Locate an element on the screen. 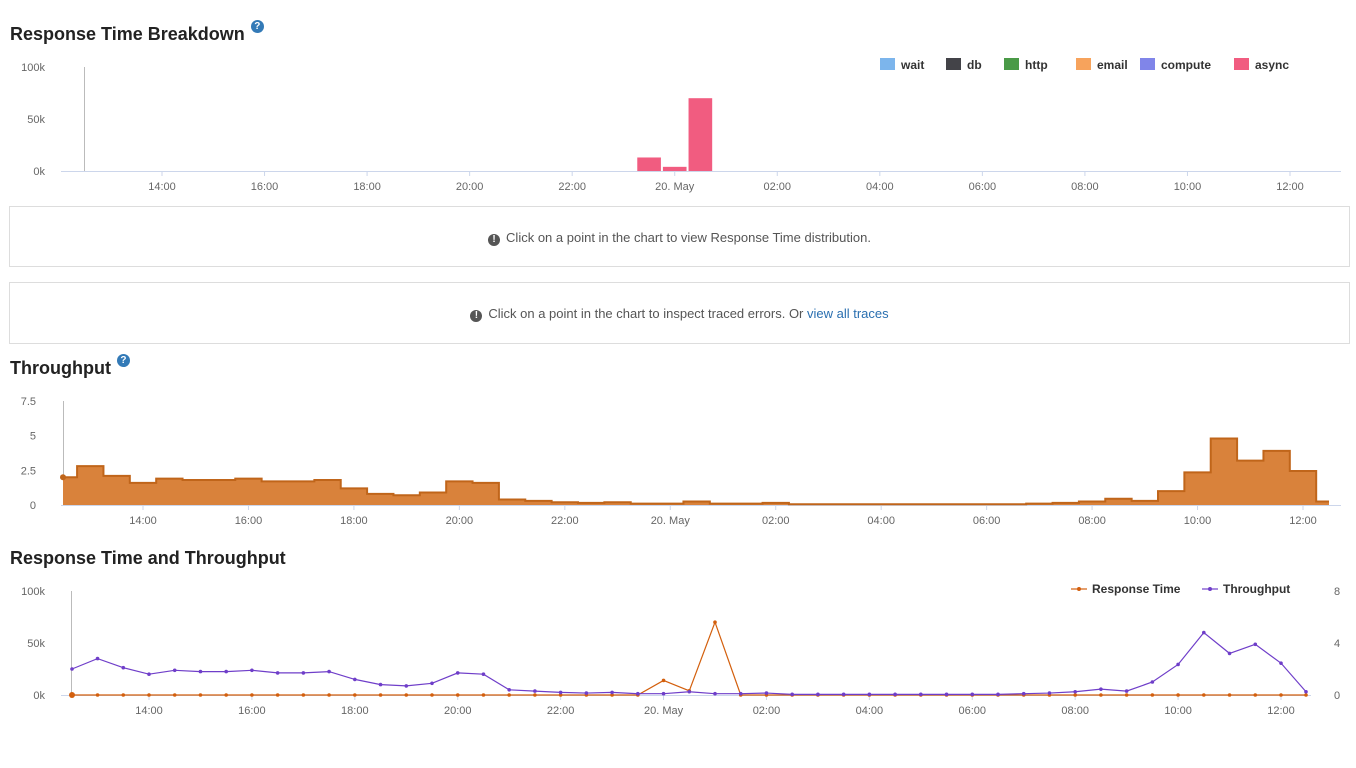 The height and width of the screenshot is (768, 1356). line-throughput is located at coordinates (689, 663).